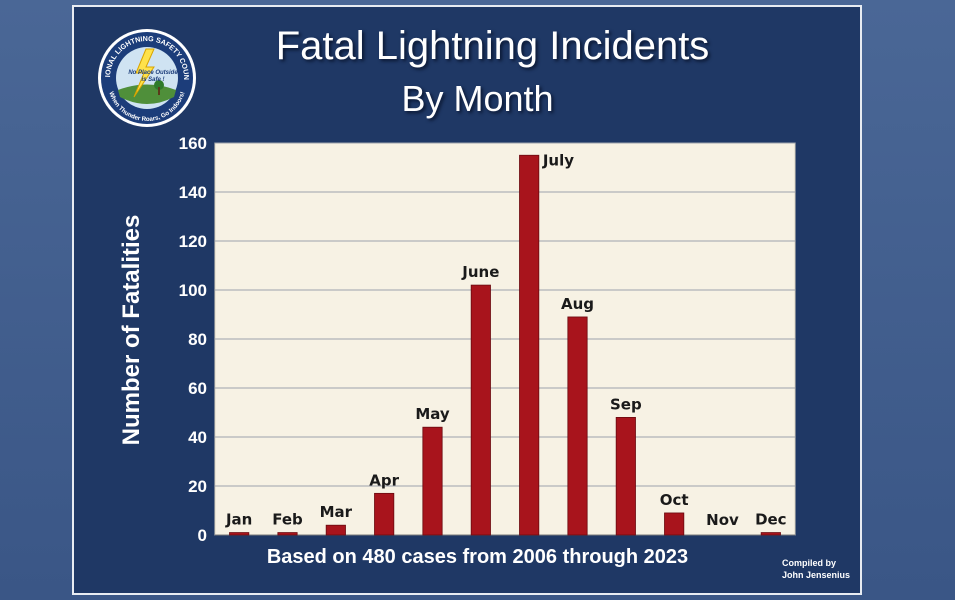 This screenshot has height=600, width=955. I want to click on bar-label-july: July, so click(558, 160).